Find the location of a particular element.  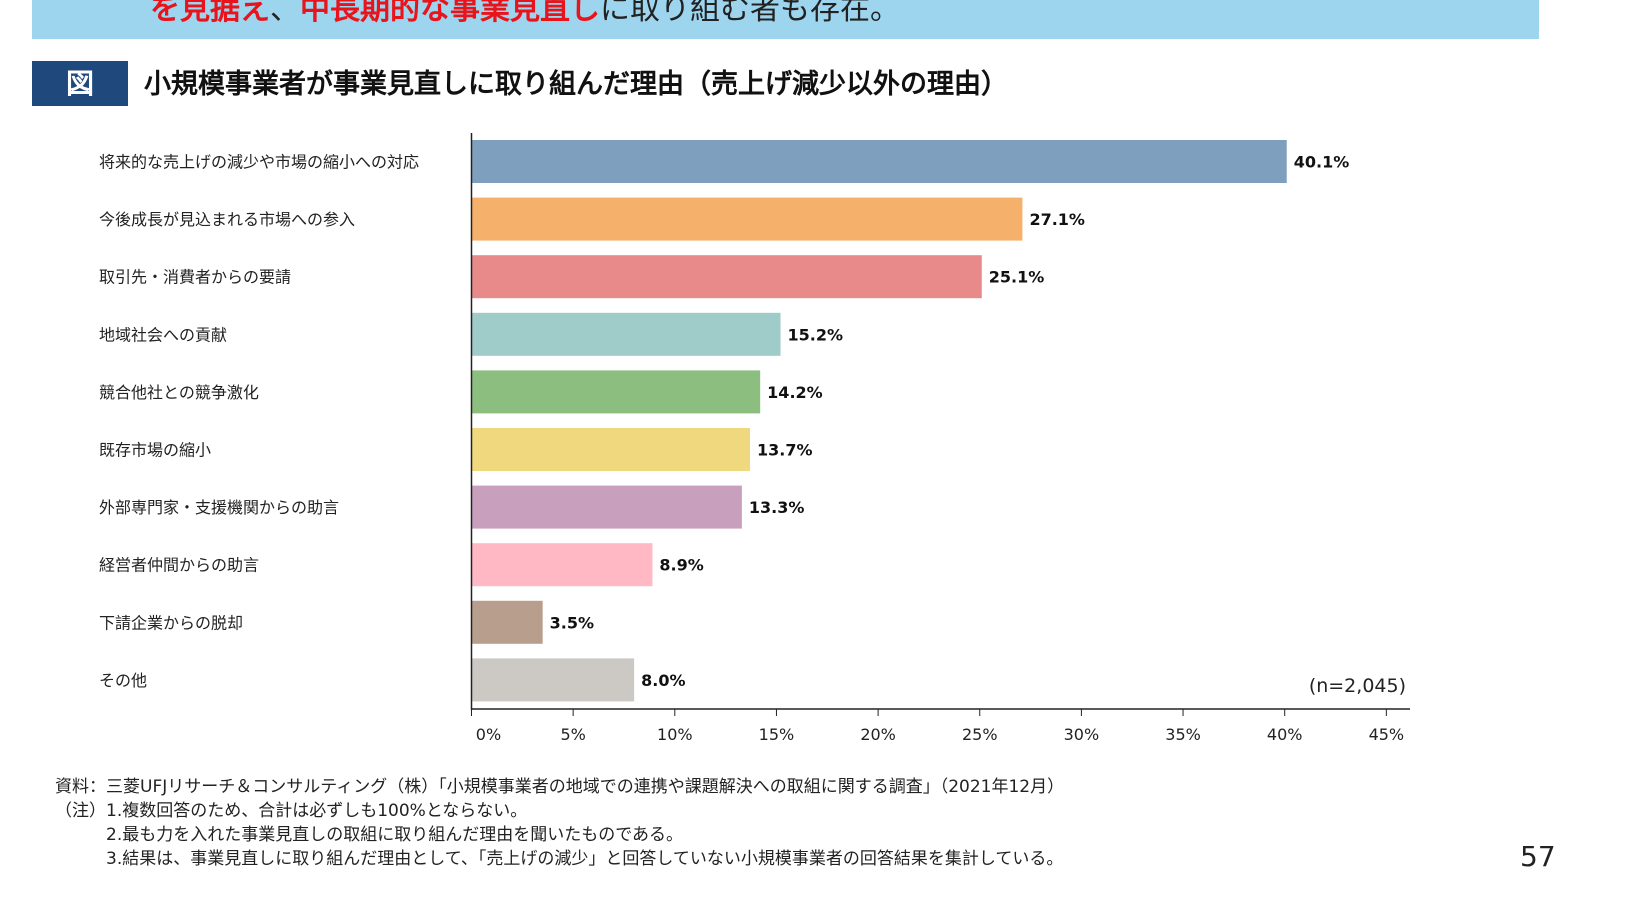

data-label: 40.1% is located at coordinates (1322, 162).